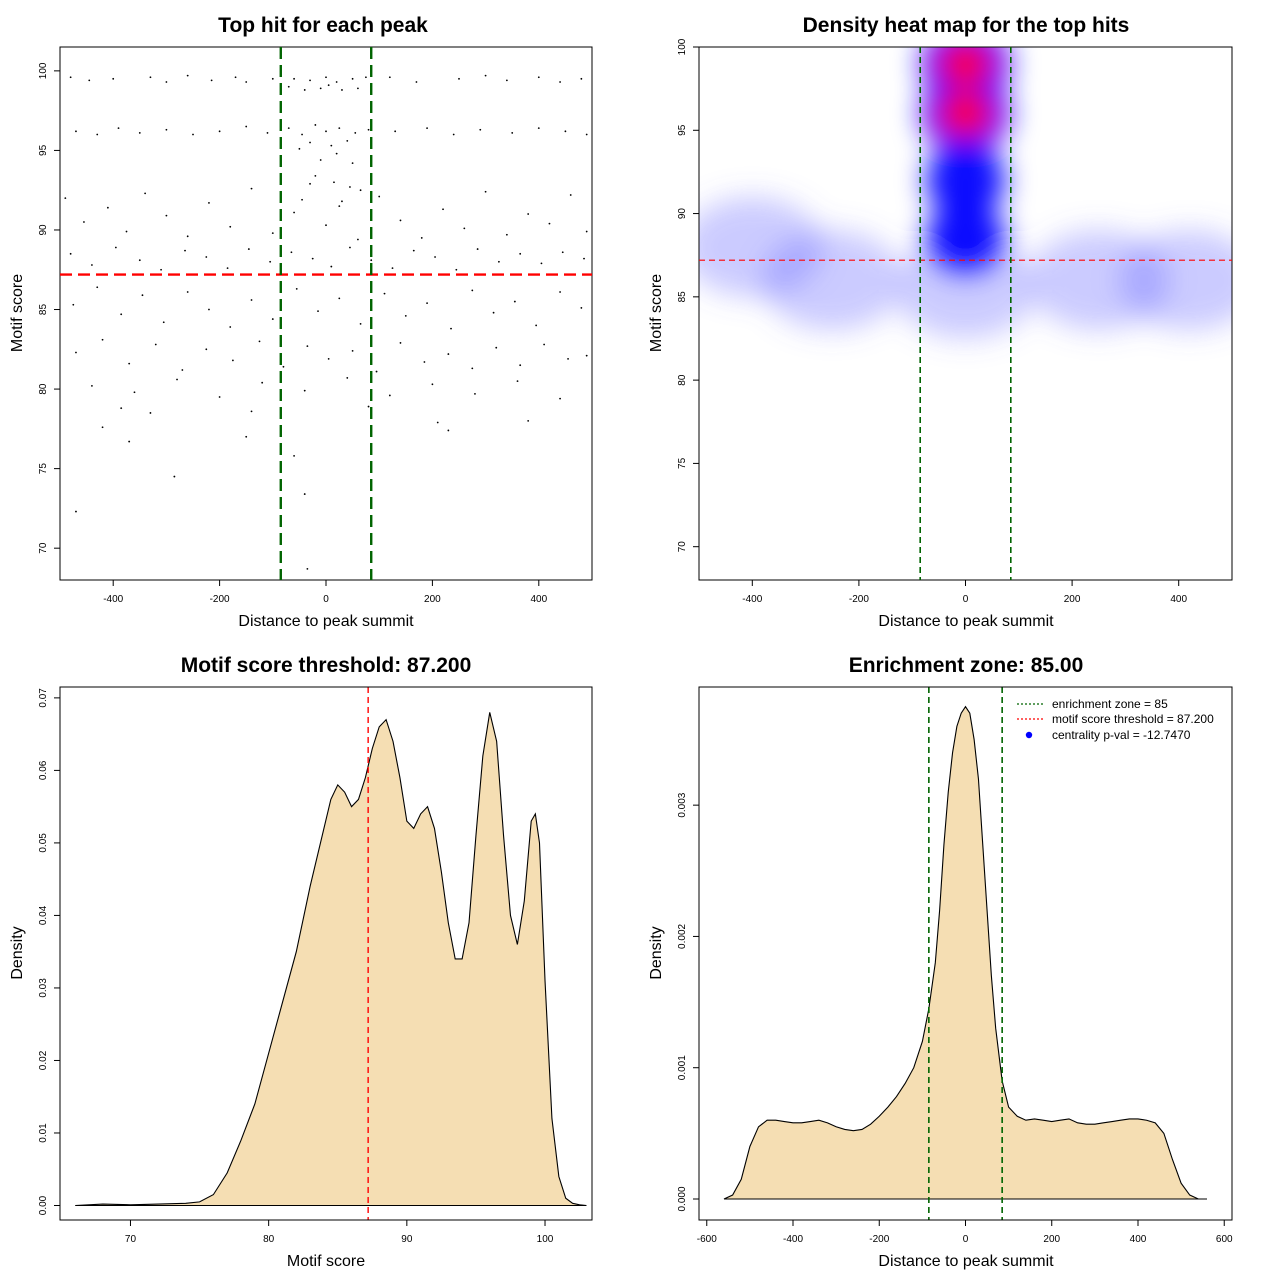 The height and width of the screenshot is (1285, 1280). What do you see at coordinates (220, 599) in the screenshot?
I see `x-tick-label: -200` at bounding box center [220, 599].